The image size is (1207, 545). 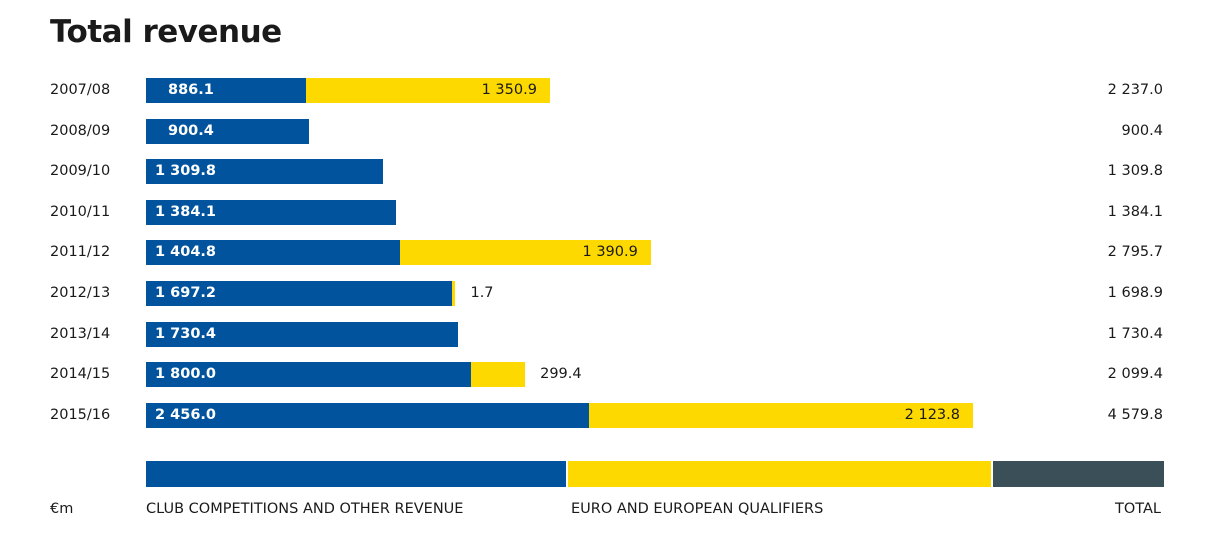 I want to click on legend-label-euro: EURO AND EUROPEAN QUALIFIERS, so click(x=697, y=509).